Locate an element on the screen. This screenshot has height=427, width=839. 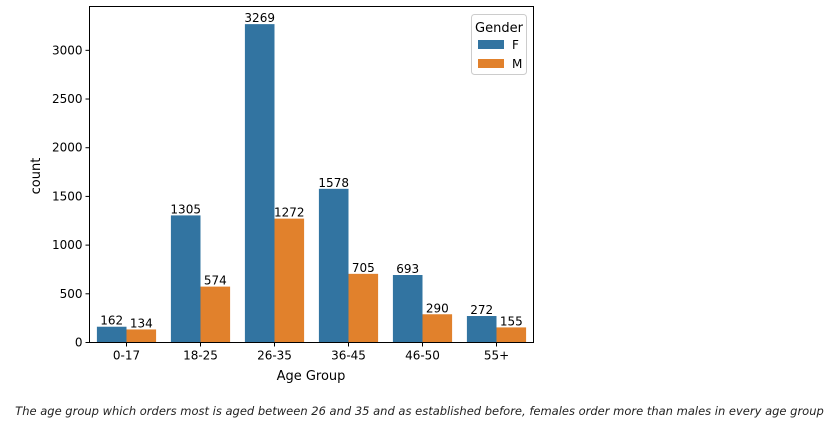
x-tick-label: 18-25 is located at coordinates (200, 356).